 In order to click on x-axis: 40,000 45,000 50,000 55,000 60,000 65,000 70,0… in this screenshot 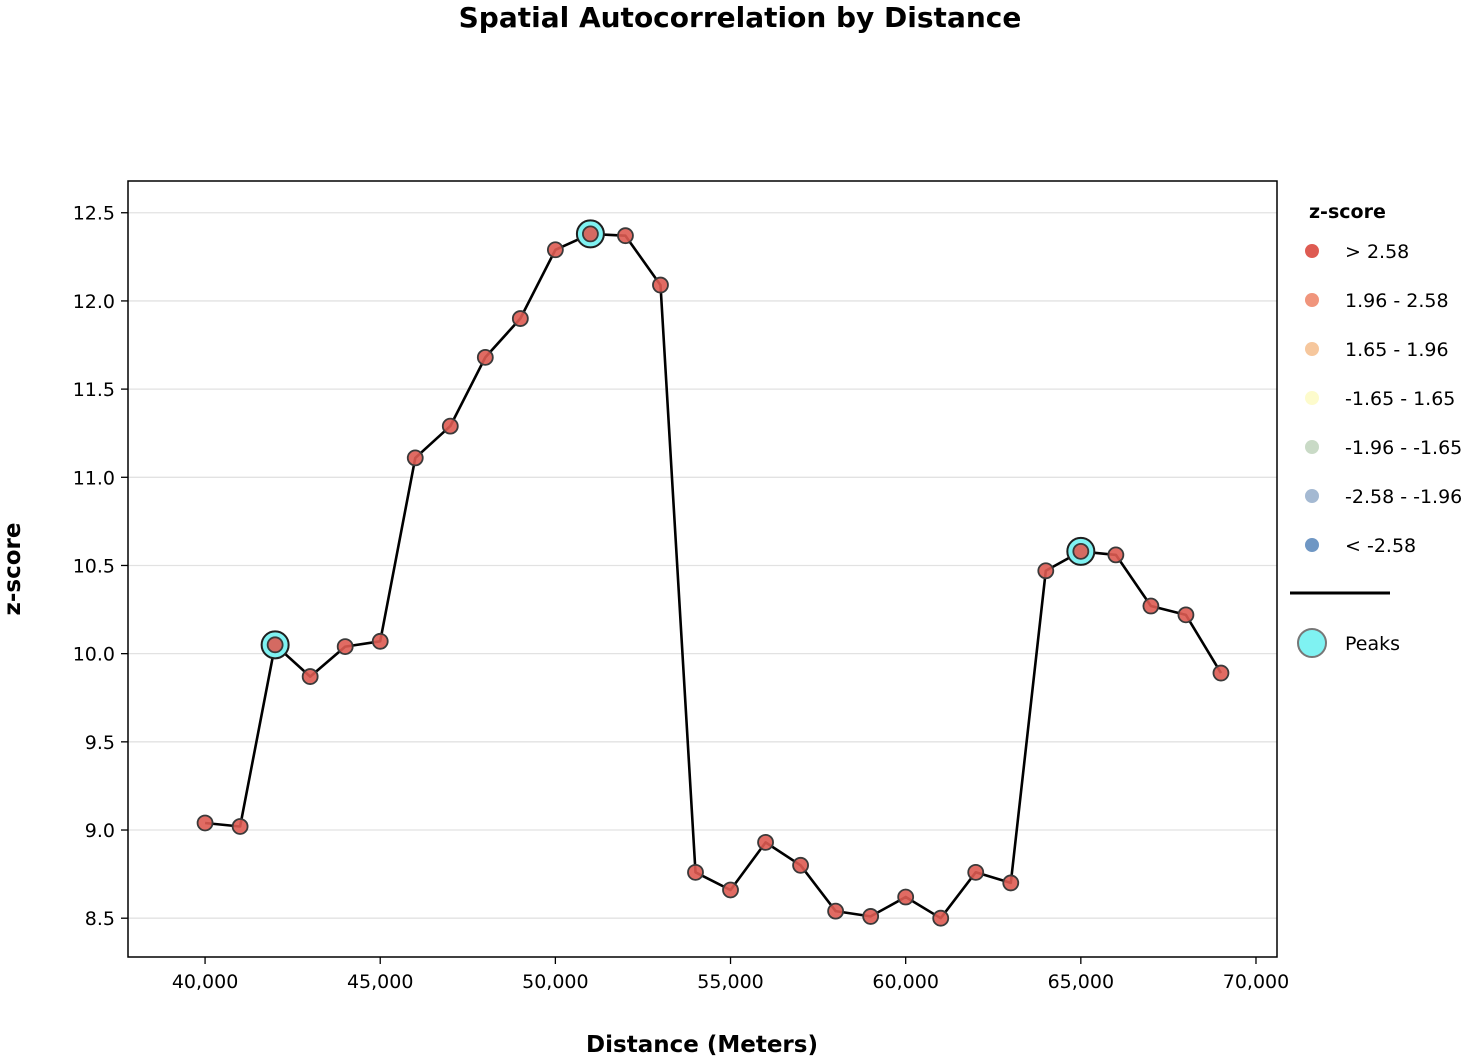, I will do `click(730, 975)`.